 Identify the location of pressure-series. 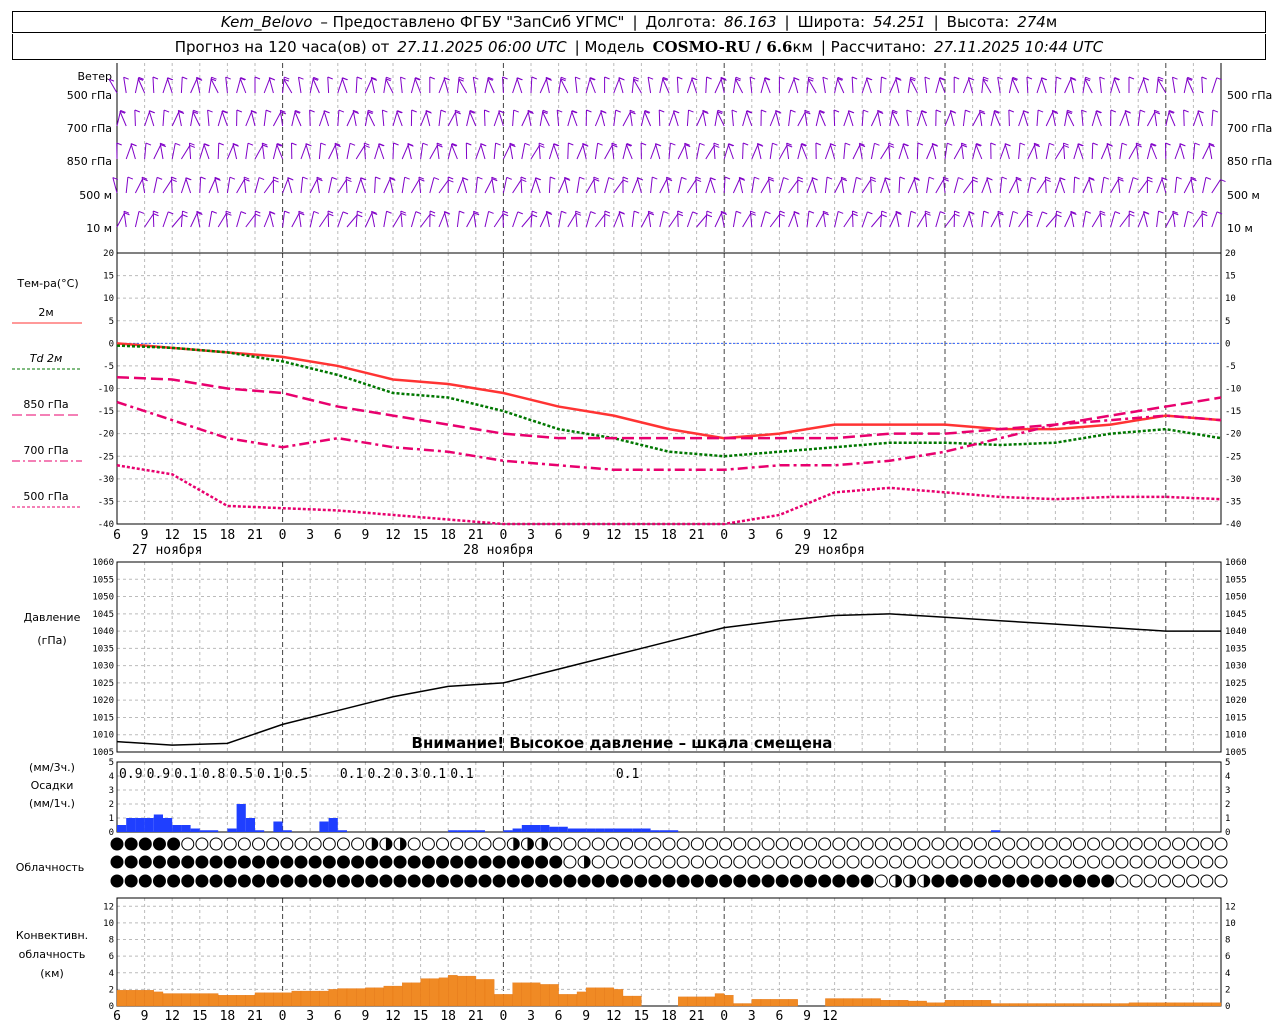
(668, 679).